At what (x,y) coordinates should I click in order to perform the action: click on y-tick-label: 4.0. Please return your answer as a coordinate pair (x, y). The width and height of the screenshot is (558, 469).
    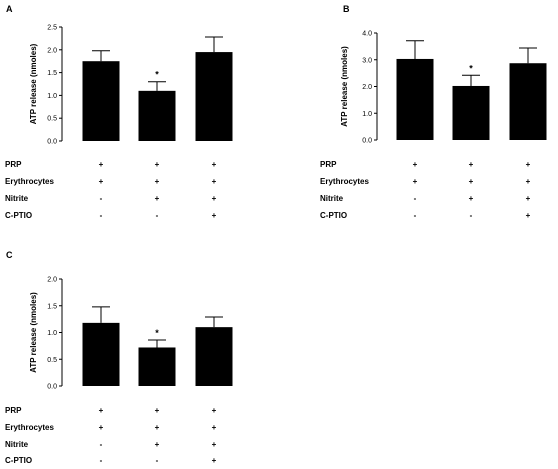
    Looking at the image, I should click on (367, 34).